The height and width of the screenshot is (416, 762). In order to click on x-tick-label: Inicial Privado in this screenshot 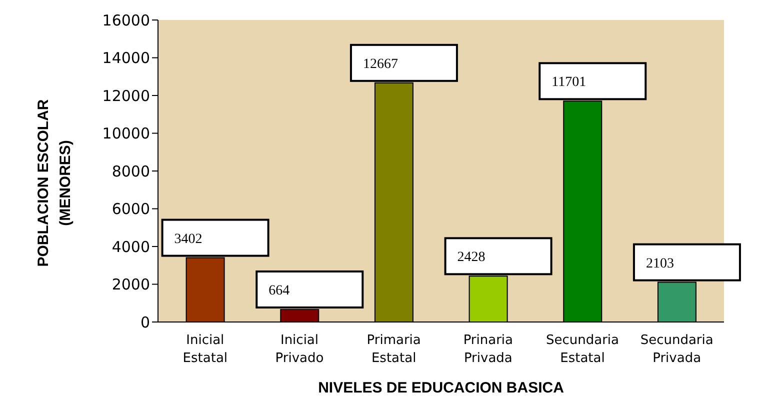, I will do `click(299, 349)`.